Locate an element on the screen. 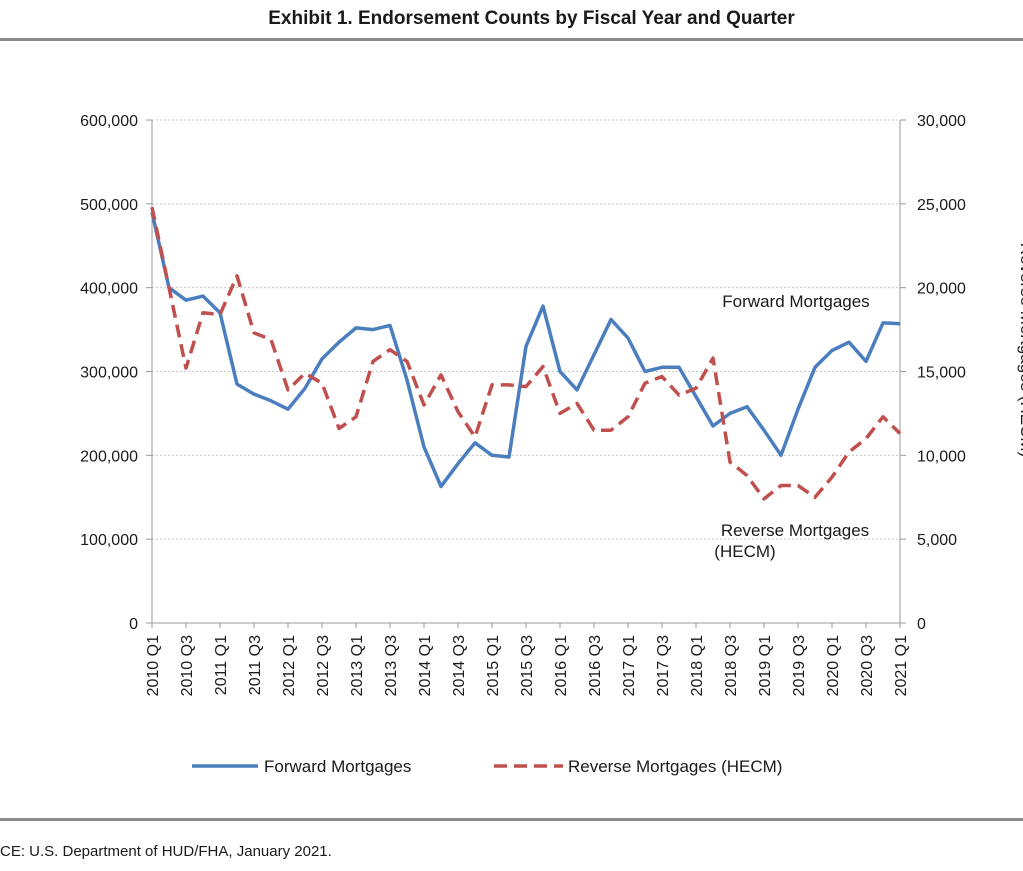 The image size is (1023, 871). x-tick-label: 2018 Q3 is located at coordinates (731, 665).